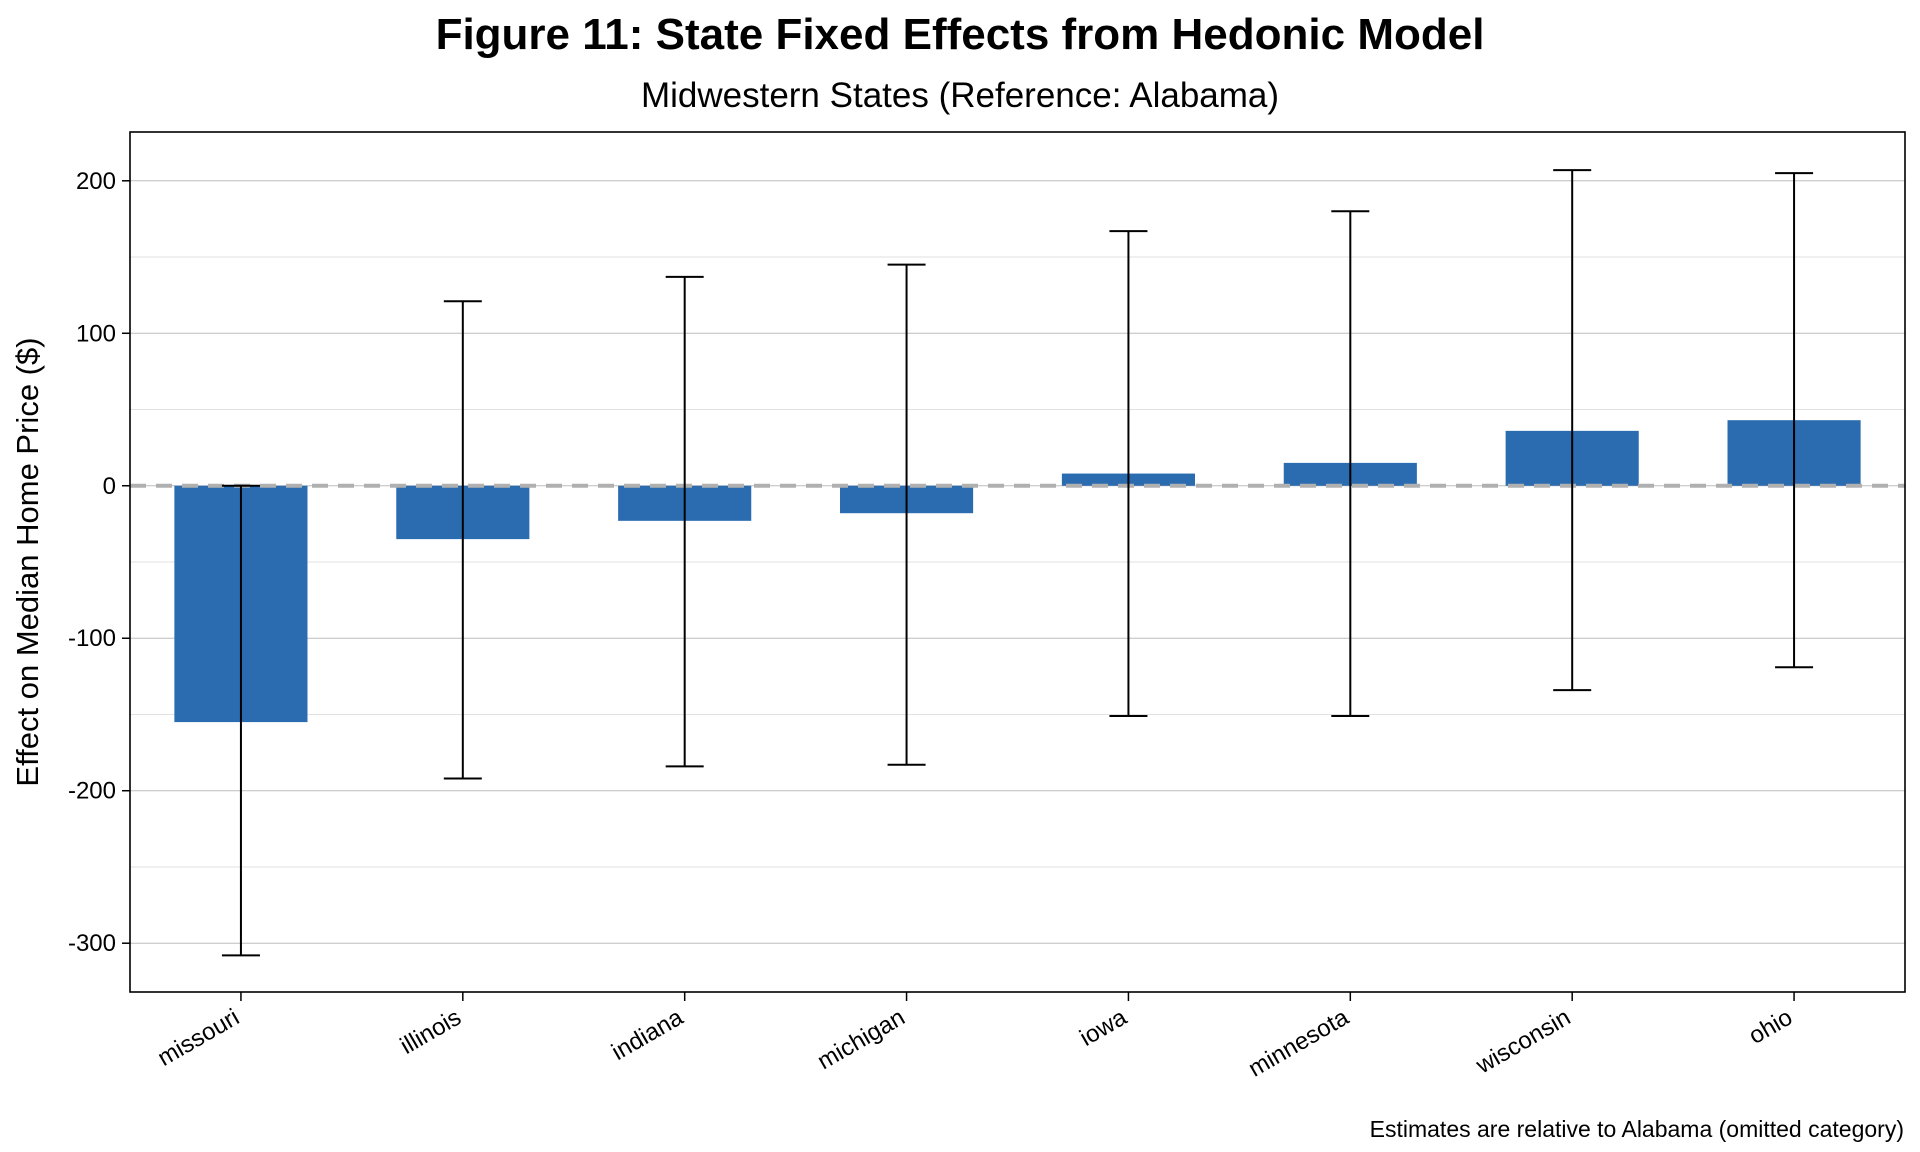 The width and height of the screenshot is (1920, 1152). What do you see at coordinates (96, 333) in the screenshot?
I see `y-tick-label: 100` at bounding box center [96, 333].